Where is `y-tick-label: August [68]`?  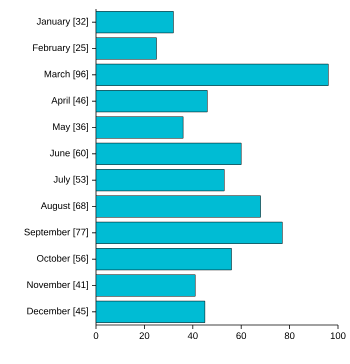 y-tick-label: August [68] is located at coordinates (64, 206).